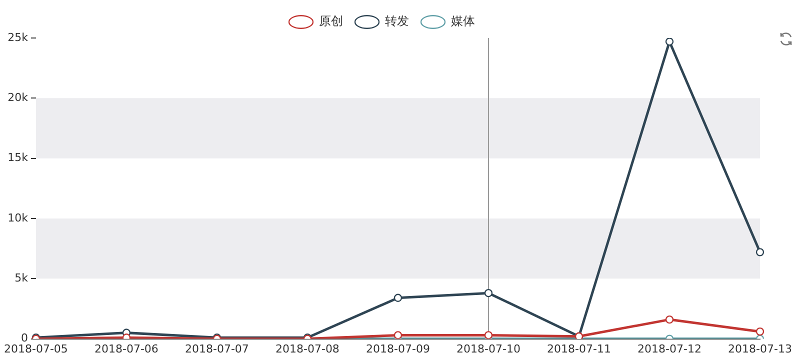 The width and height of the screenshot is (800, 364). I want to click on y-tick-label: 25k, so click(18, 37).